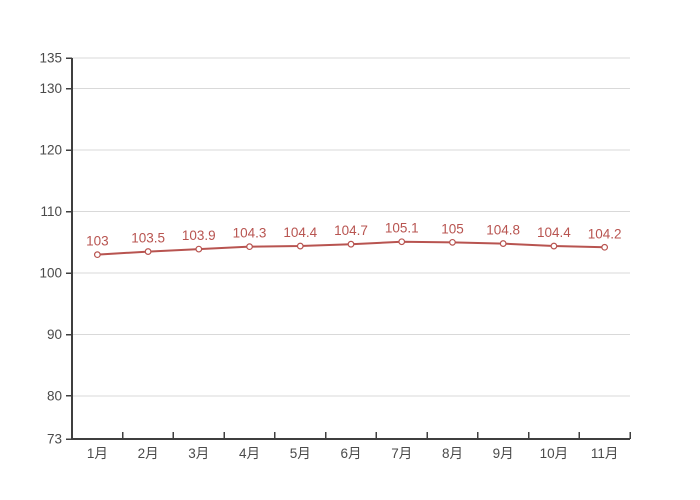  What do you see at coordinates (148, 238) in the screenshot?
I see `data-point-label: 103.5` at bounding box center [148, 238].